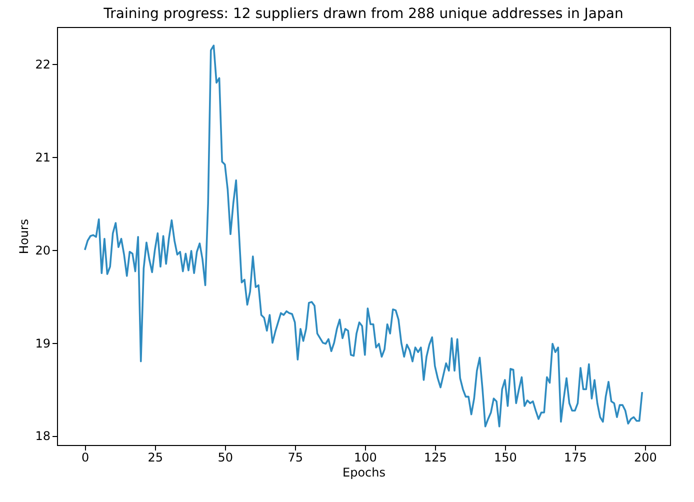  I want to click on x-tick-label: 0, so click(86, 457).